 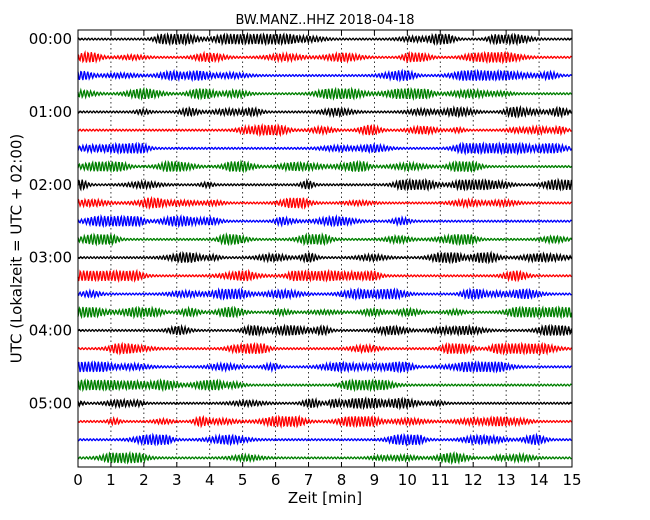 What do you see at coordinates (473, 480) in the screenshot?
I see `x-tick-label: 12` at bounding box center [473, 480].